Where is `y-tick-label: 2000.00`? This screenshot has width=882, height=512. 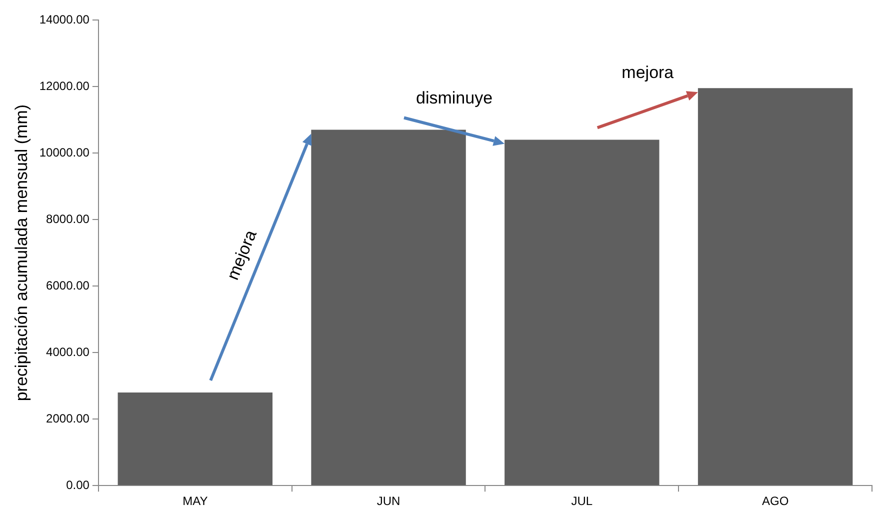
y-tick-label: 2000.00 is located at coordinates (68, 418).